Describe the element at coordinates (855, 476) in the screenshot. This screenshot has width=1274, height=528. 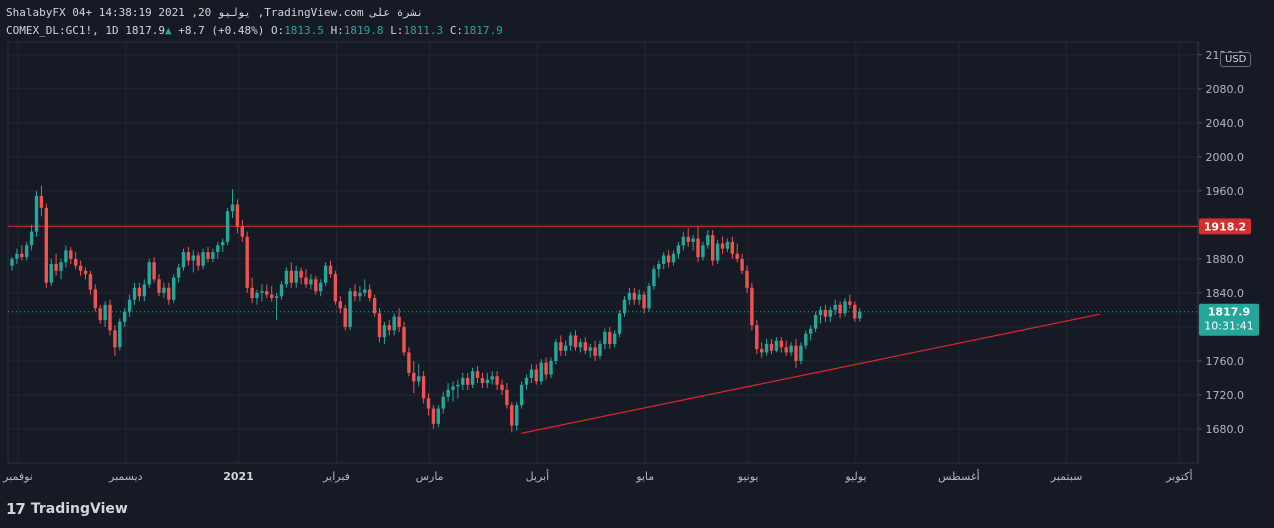
I see `time-tick-label: يوليو` at that location.